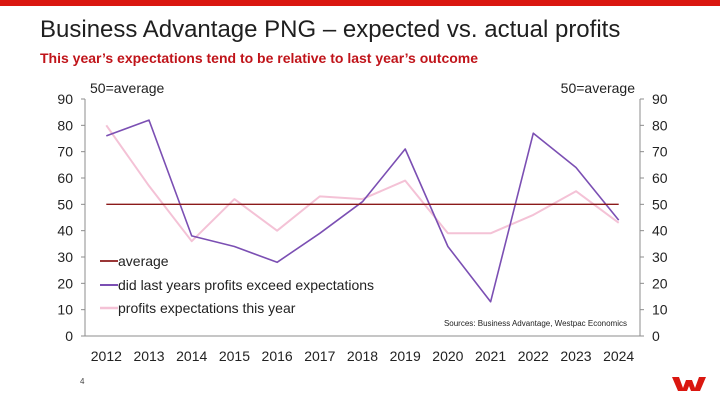 This screenshot has width=720, height=405. What do you see at coordinates (405, 356) in the screenshot?
I see `x-tick-label: 2019` at bounding box center [405, 356].